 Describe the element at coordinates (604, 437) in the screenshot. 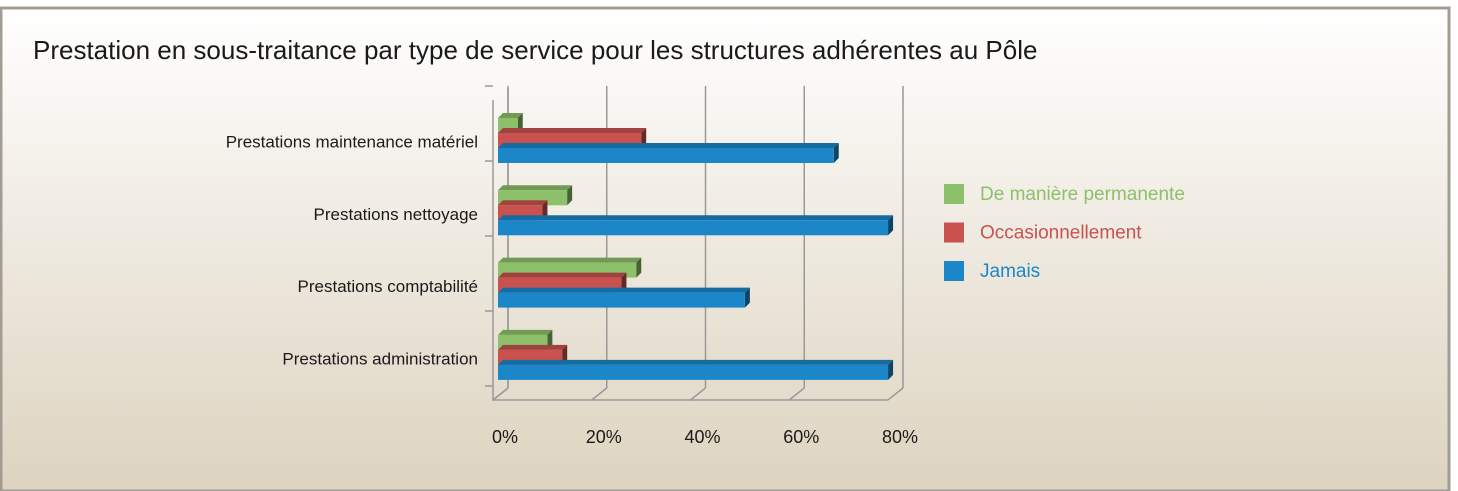

I see `x-tick-label: 20%` at that location.